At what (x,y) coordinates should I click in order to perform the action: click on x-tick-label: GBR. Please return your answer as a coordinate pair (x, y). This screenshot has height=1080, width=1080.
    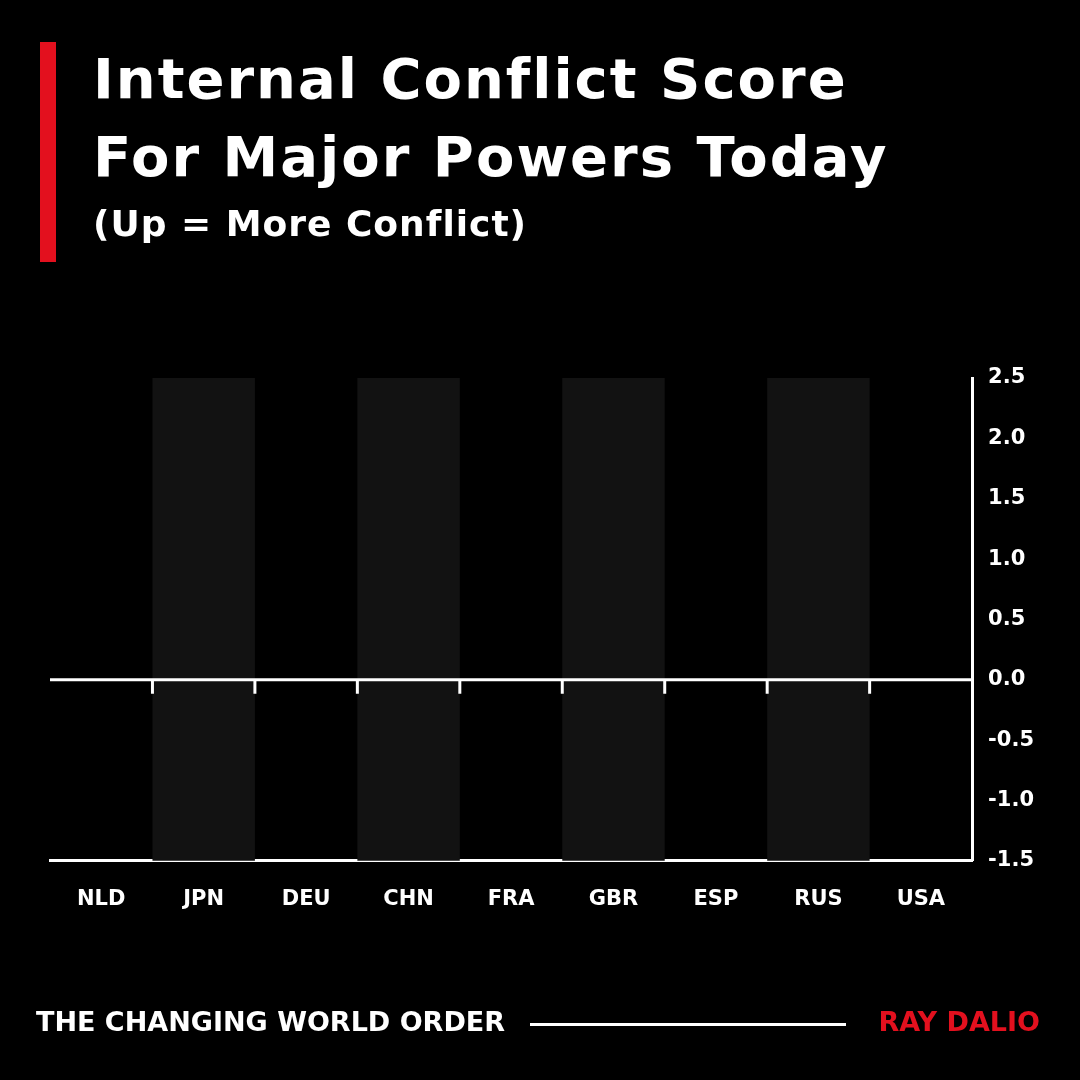
    Looking at the image, I should click on (613, 897).